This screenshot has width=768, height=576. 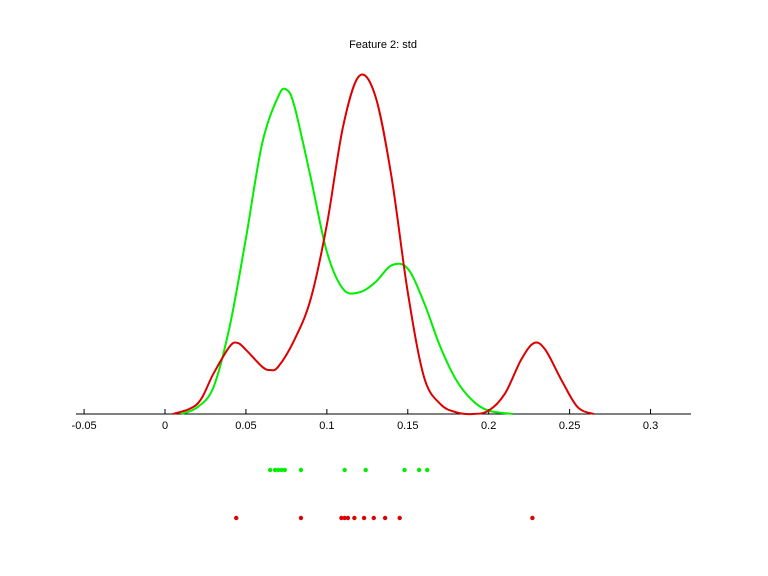 I want to click on x-tick-label: 0.15, so click(x=407, y=426).